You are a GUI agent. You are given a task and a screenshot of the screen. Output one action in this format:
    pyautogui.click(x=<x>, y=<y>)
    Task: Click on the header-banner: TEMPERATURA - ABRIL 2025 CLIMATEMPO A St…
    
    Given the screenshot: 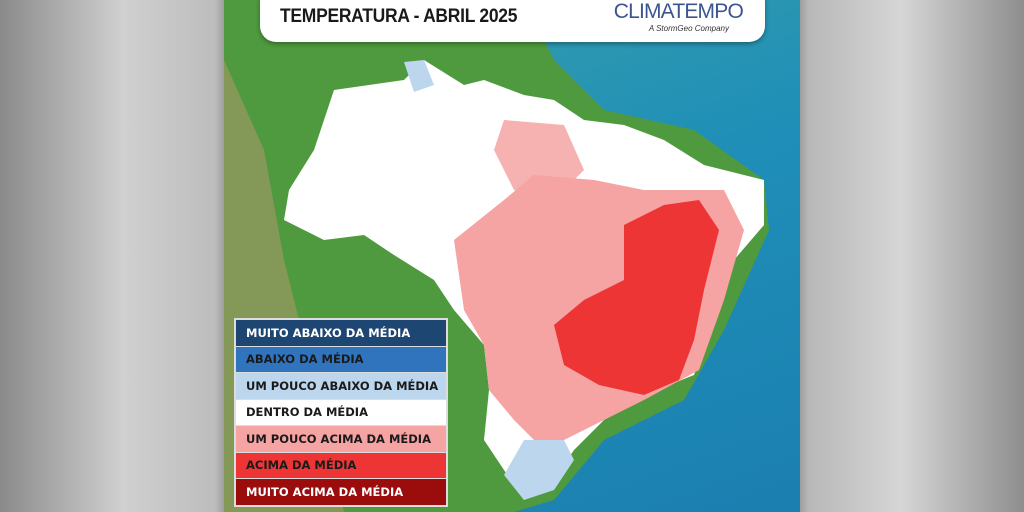 What is the action you would take?
    pyautogui.click(x=512, y=21)
    